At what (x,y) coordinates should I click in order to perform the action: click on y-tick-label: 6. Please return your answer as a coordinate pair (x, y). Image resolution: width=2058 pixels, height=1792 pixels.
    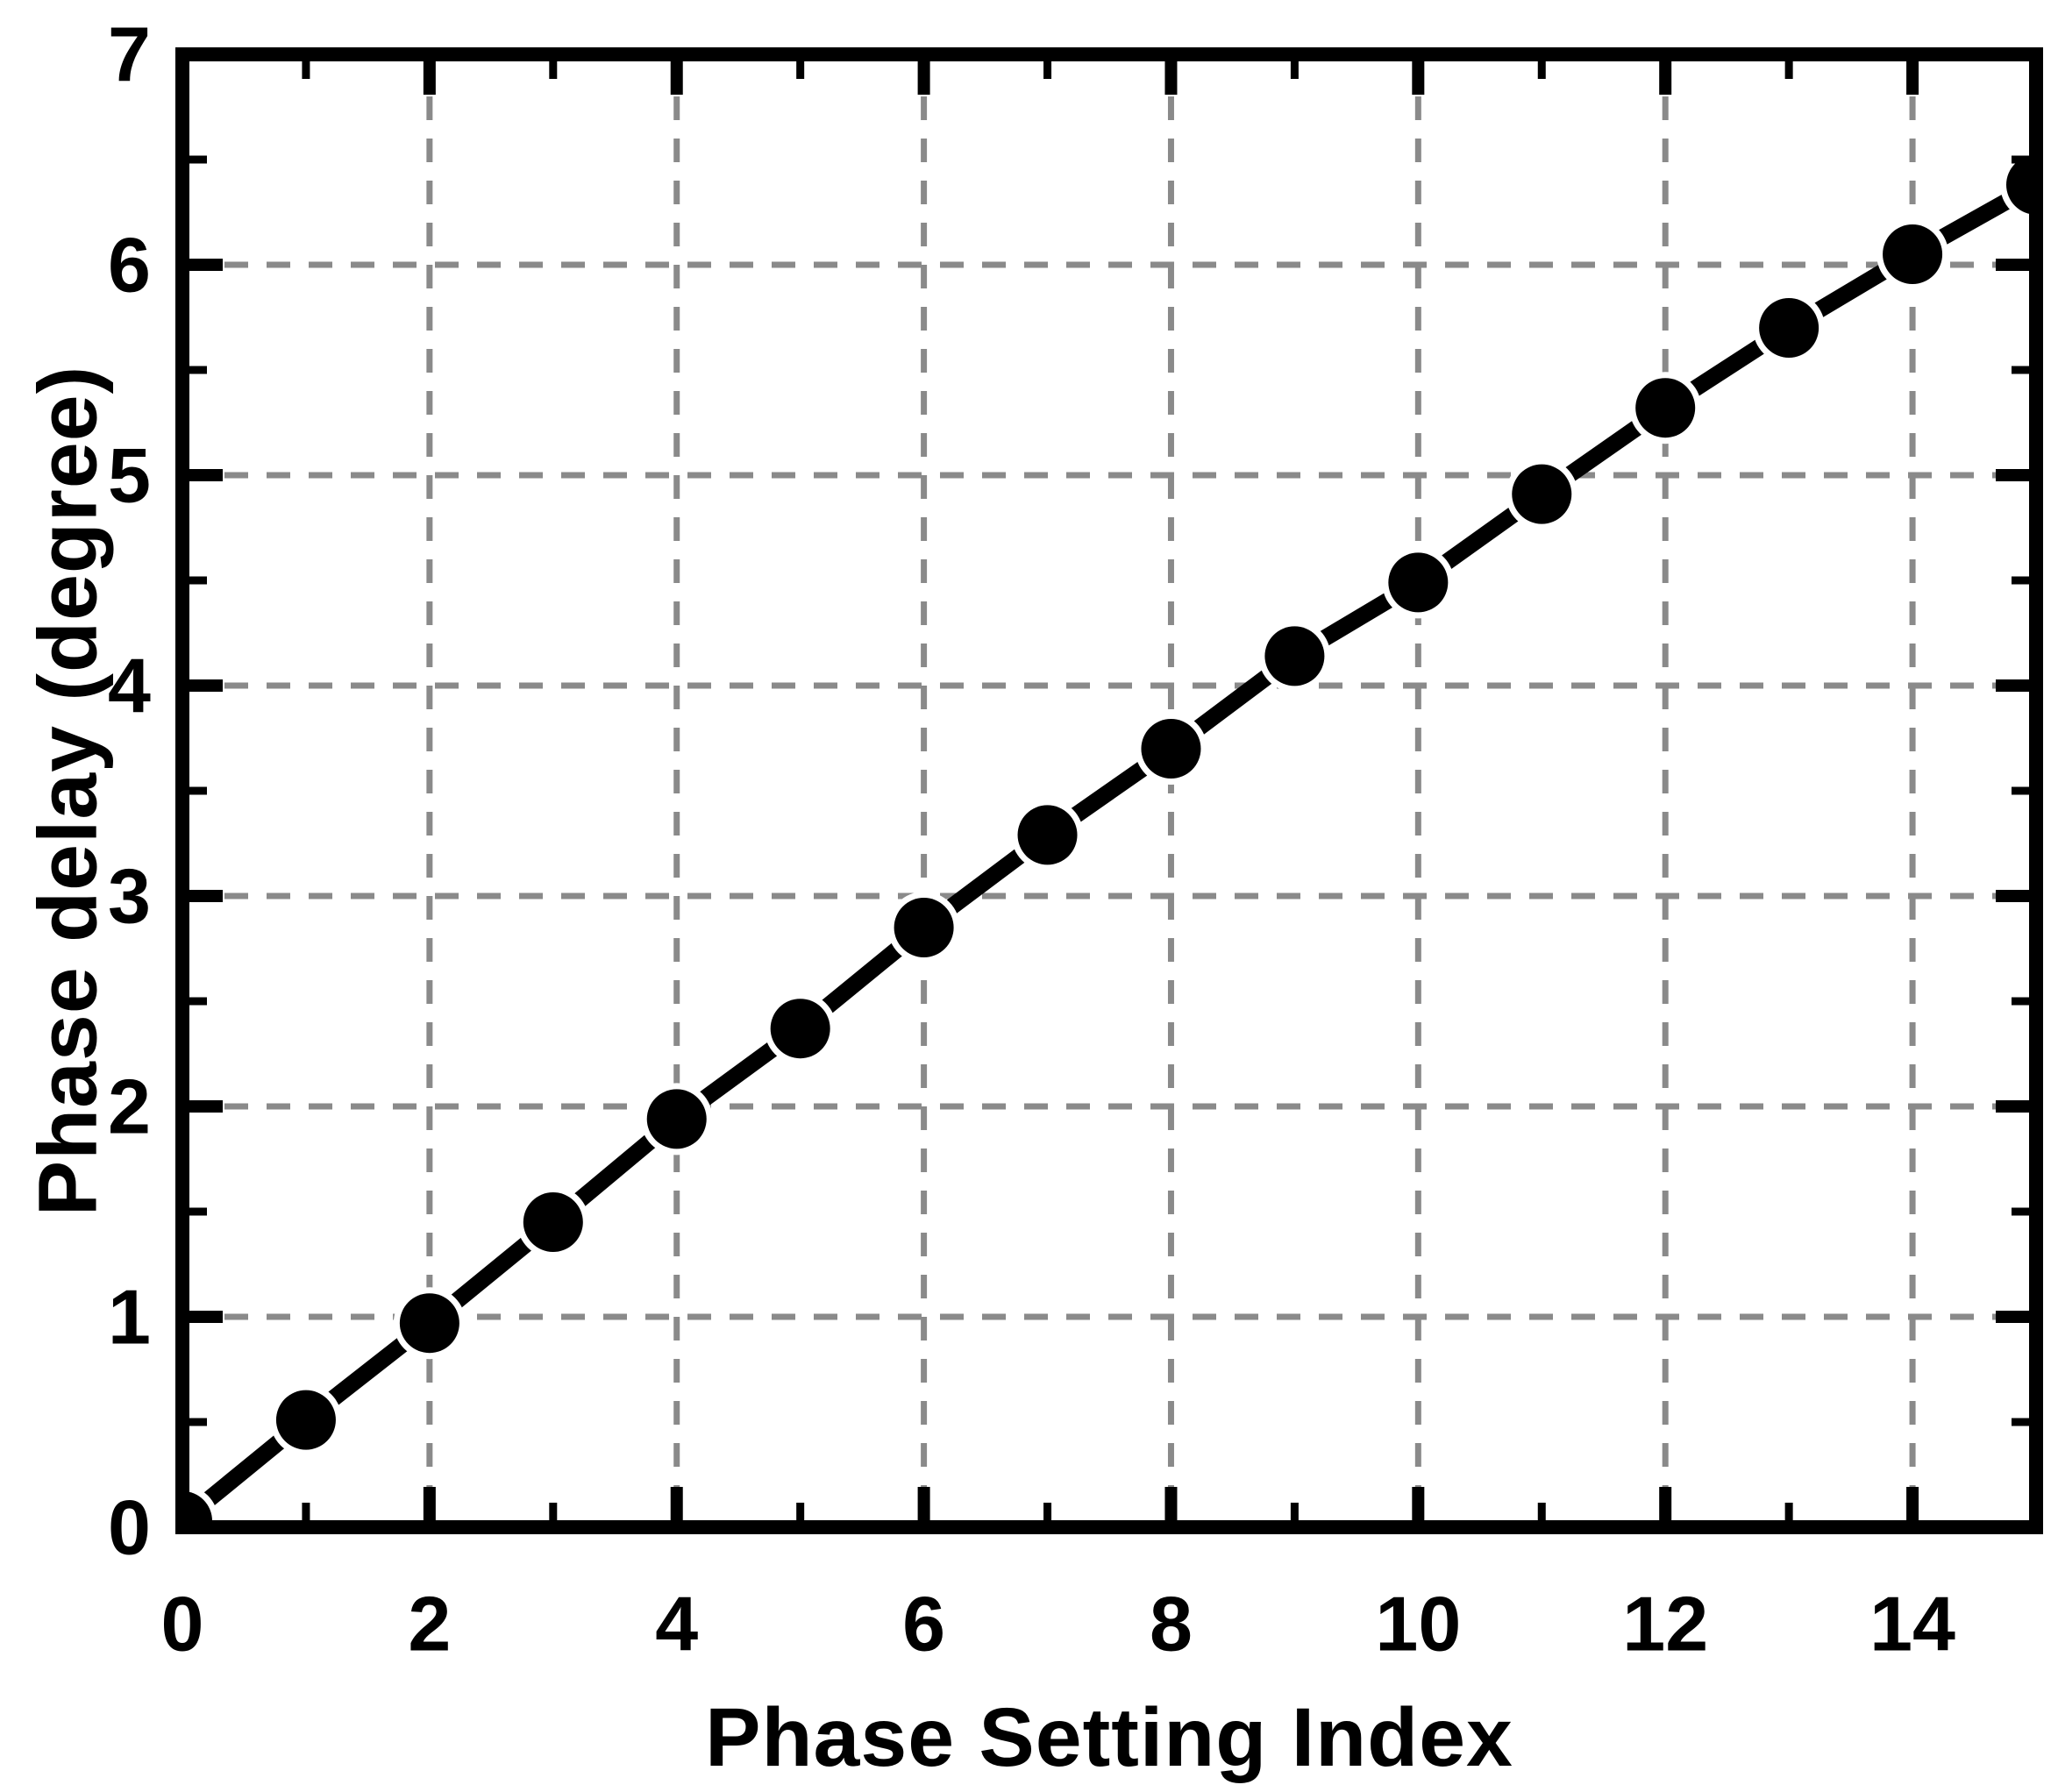
    Looking at the image, I should click on (130, 265).